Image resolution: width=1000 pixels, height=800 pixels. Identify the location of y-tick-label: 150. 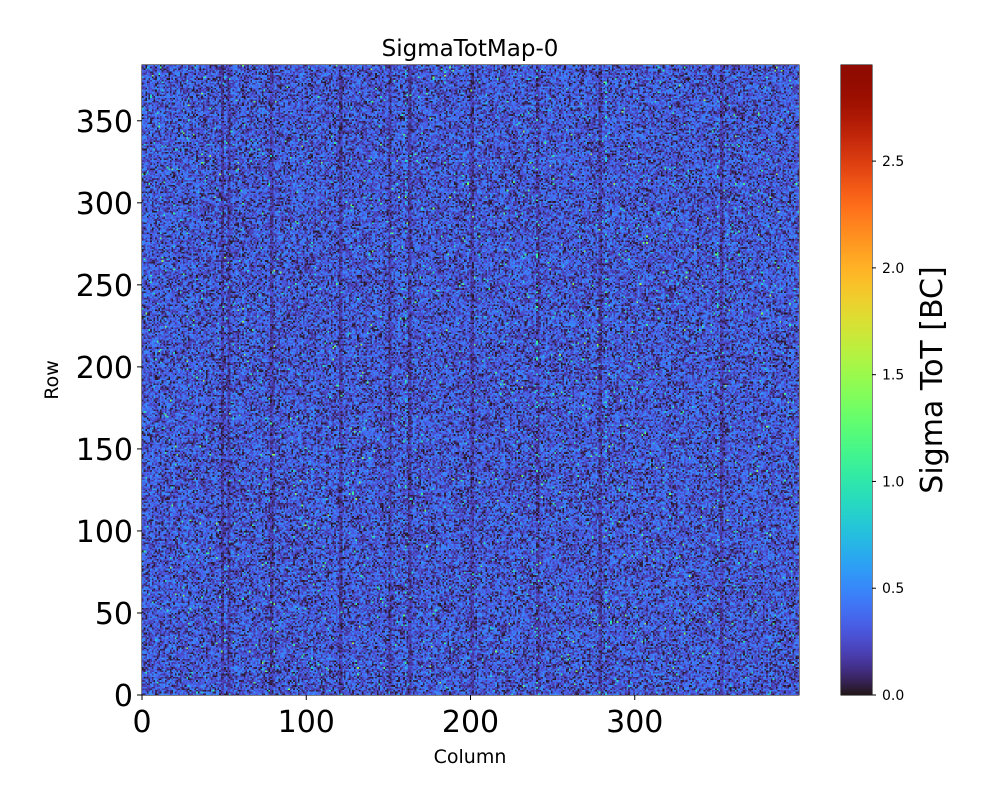
(104, 450).